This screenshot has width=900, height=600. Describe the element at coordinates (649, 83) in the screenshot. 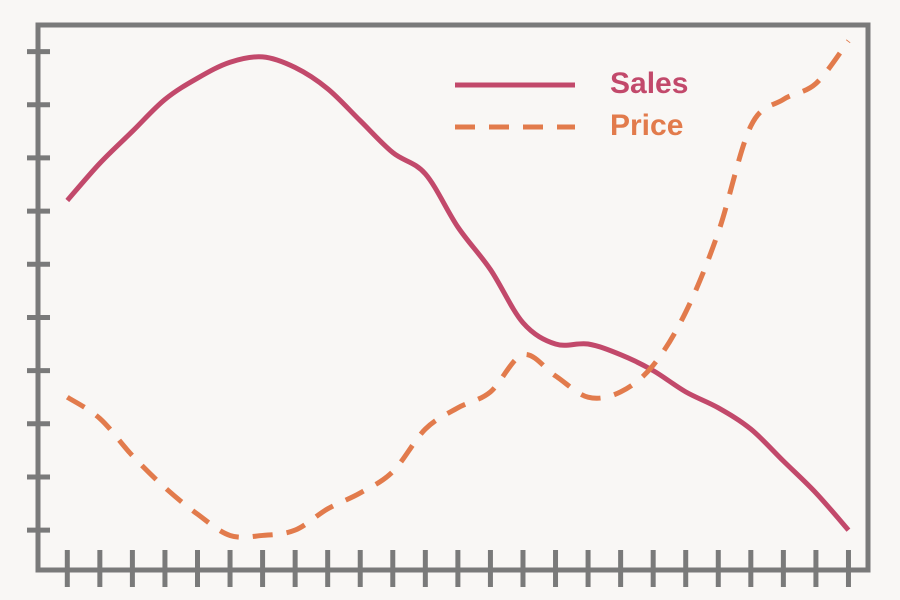

I see `legend-label: Sales` at that location.